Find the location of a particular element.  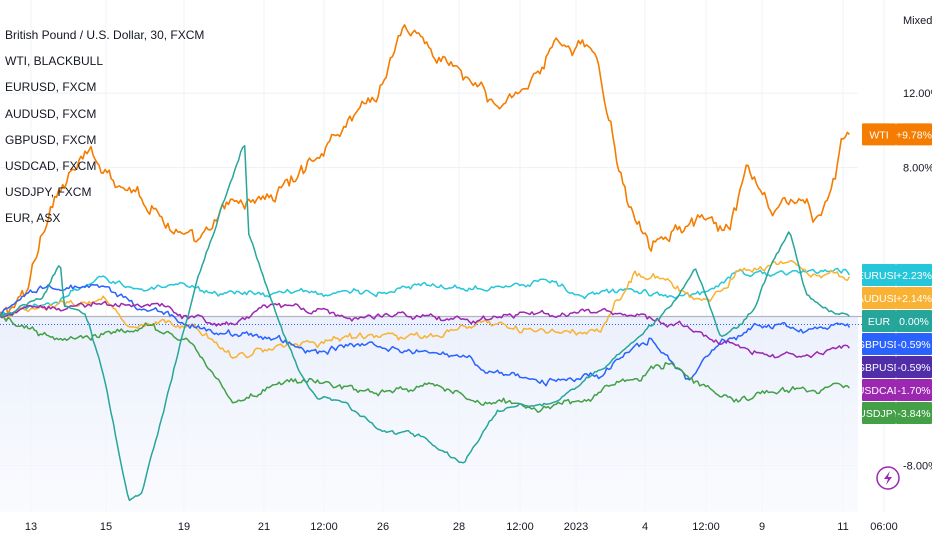

series-name-tag-text: EURUSD is located at coordinates (879, 276).